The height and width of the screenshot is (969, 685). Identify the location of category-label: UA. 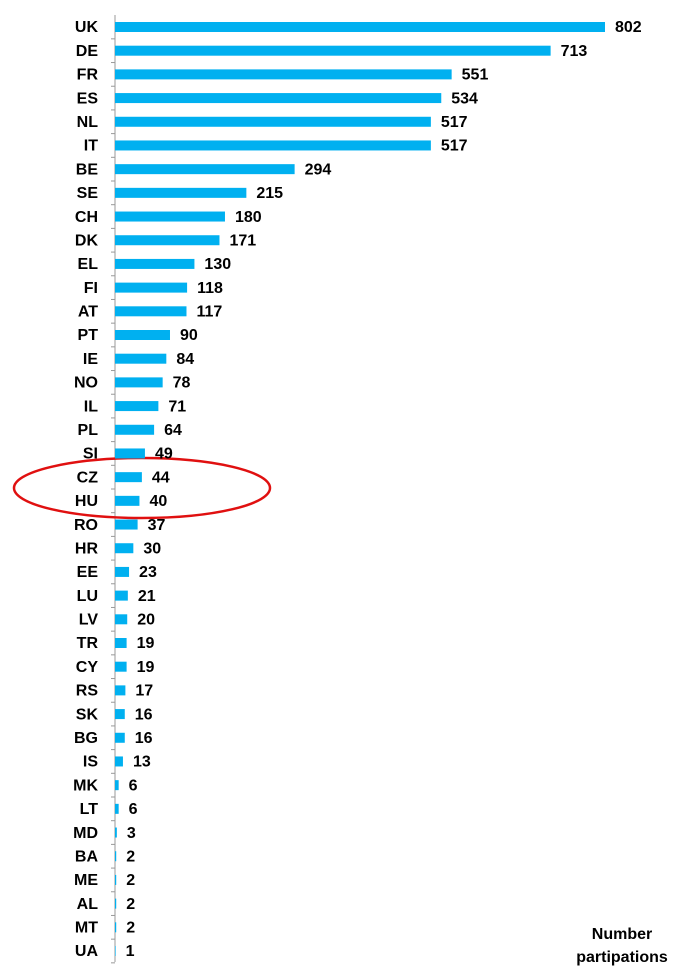
(87, 951).